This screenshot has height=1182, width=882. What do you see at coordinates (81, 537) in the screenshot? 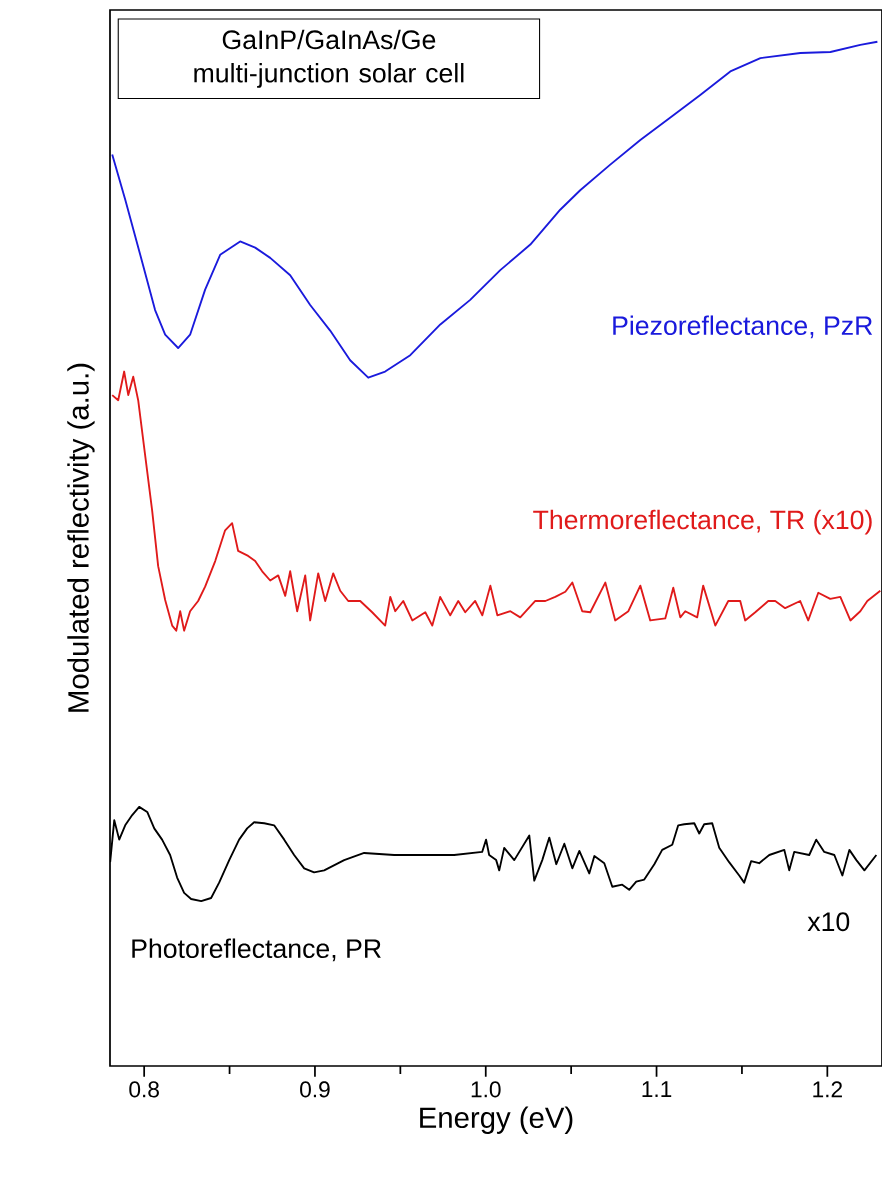
I see `y-axis-title: Modulated reflectivity (a.u.)` at bounding box center [81, 537].